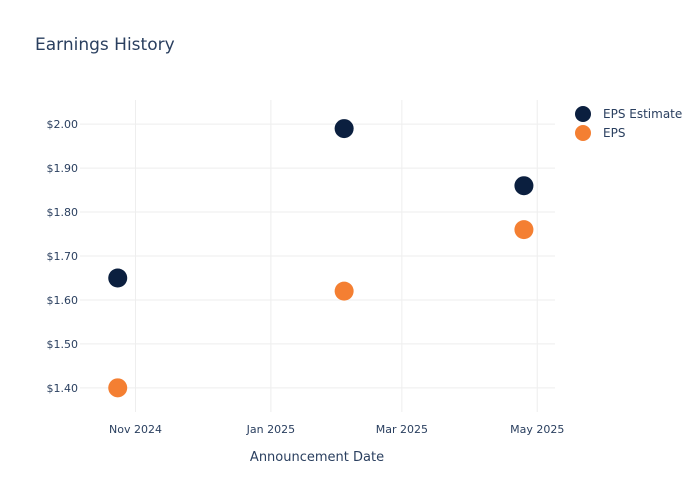 This screenshot has width=700, height=500. I want to click on chart-title: Earnings History, so click(105, 45).